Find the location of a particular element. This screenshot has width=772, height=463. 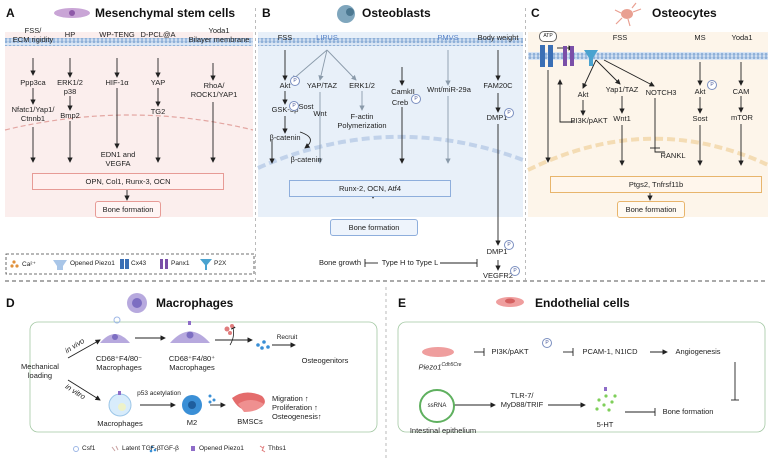

node-c-wnt1: Wnt1 is located at coordinates (622, 118).